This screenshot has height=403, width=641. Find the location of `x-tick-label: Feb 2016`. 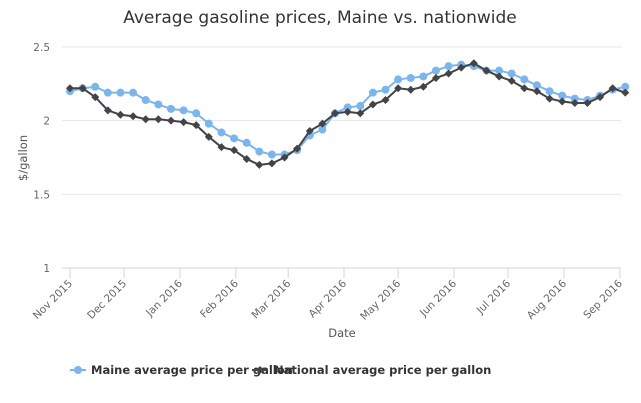

x-tick-label: Feb 2016 is located at coordinates (219, 298).